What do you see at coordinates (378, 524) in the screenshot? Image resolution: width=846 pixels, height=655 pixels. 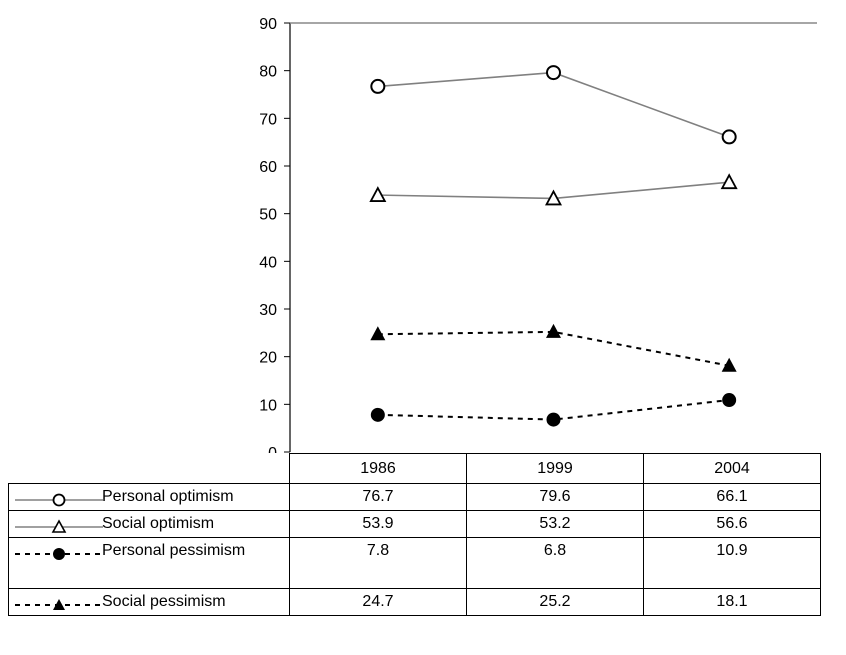 I see `cell-value: 53.9` at bounding box center [378, 524].